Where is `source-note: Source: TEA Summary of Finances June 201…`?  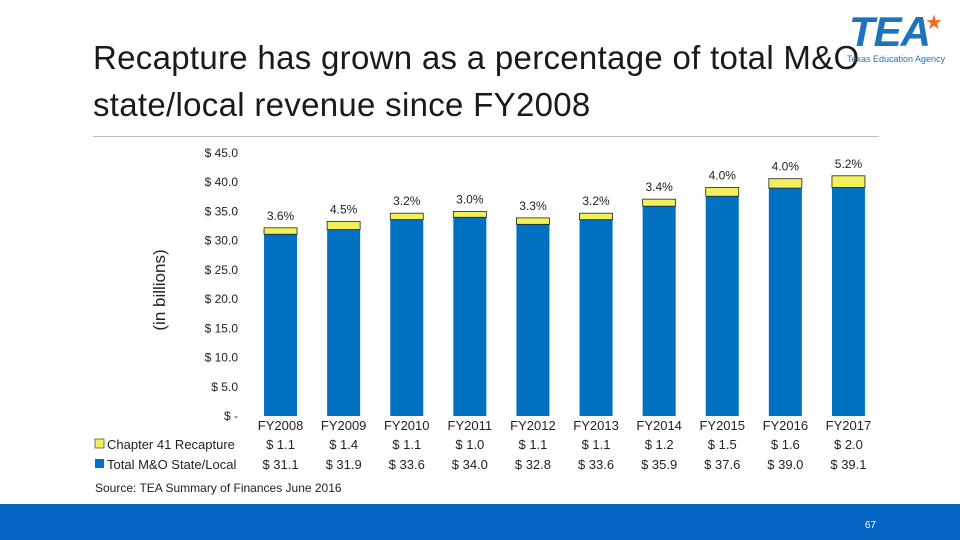 source-note: Source: TEA Summary of Finances June 201… is located at coordinates (218, 488).